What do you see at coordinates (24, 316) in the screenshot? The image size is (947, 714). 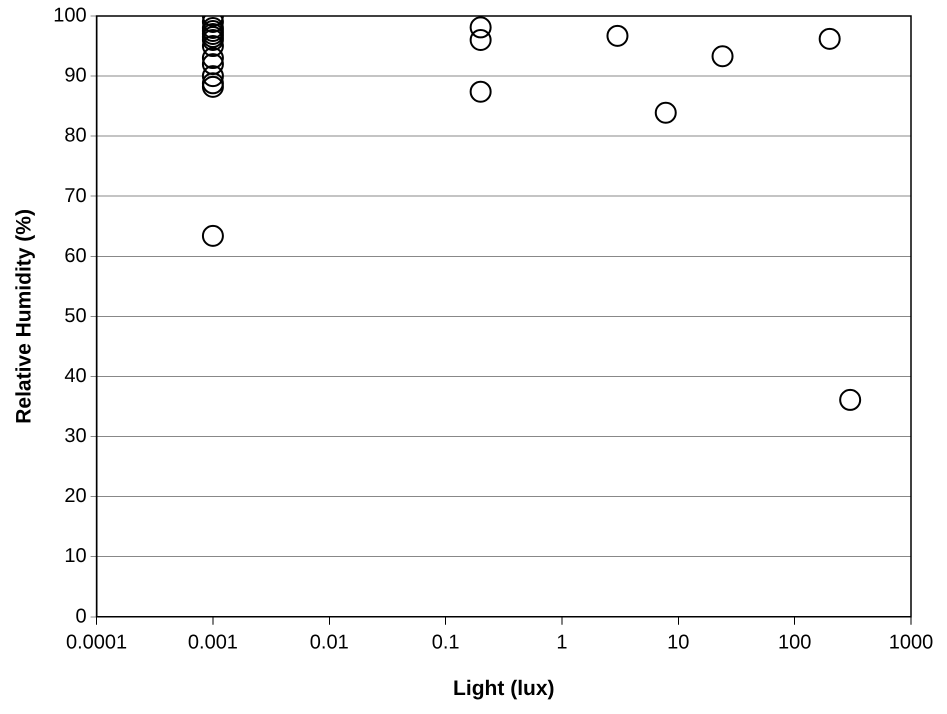 I see `y-axis-title: Relative Humidity (%)` at bounding box center [24, 316].